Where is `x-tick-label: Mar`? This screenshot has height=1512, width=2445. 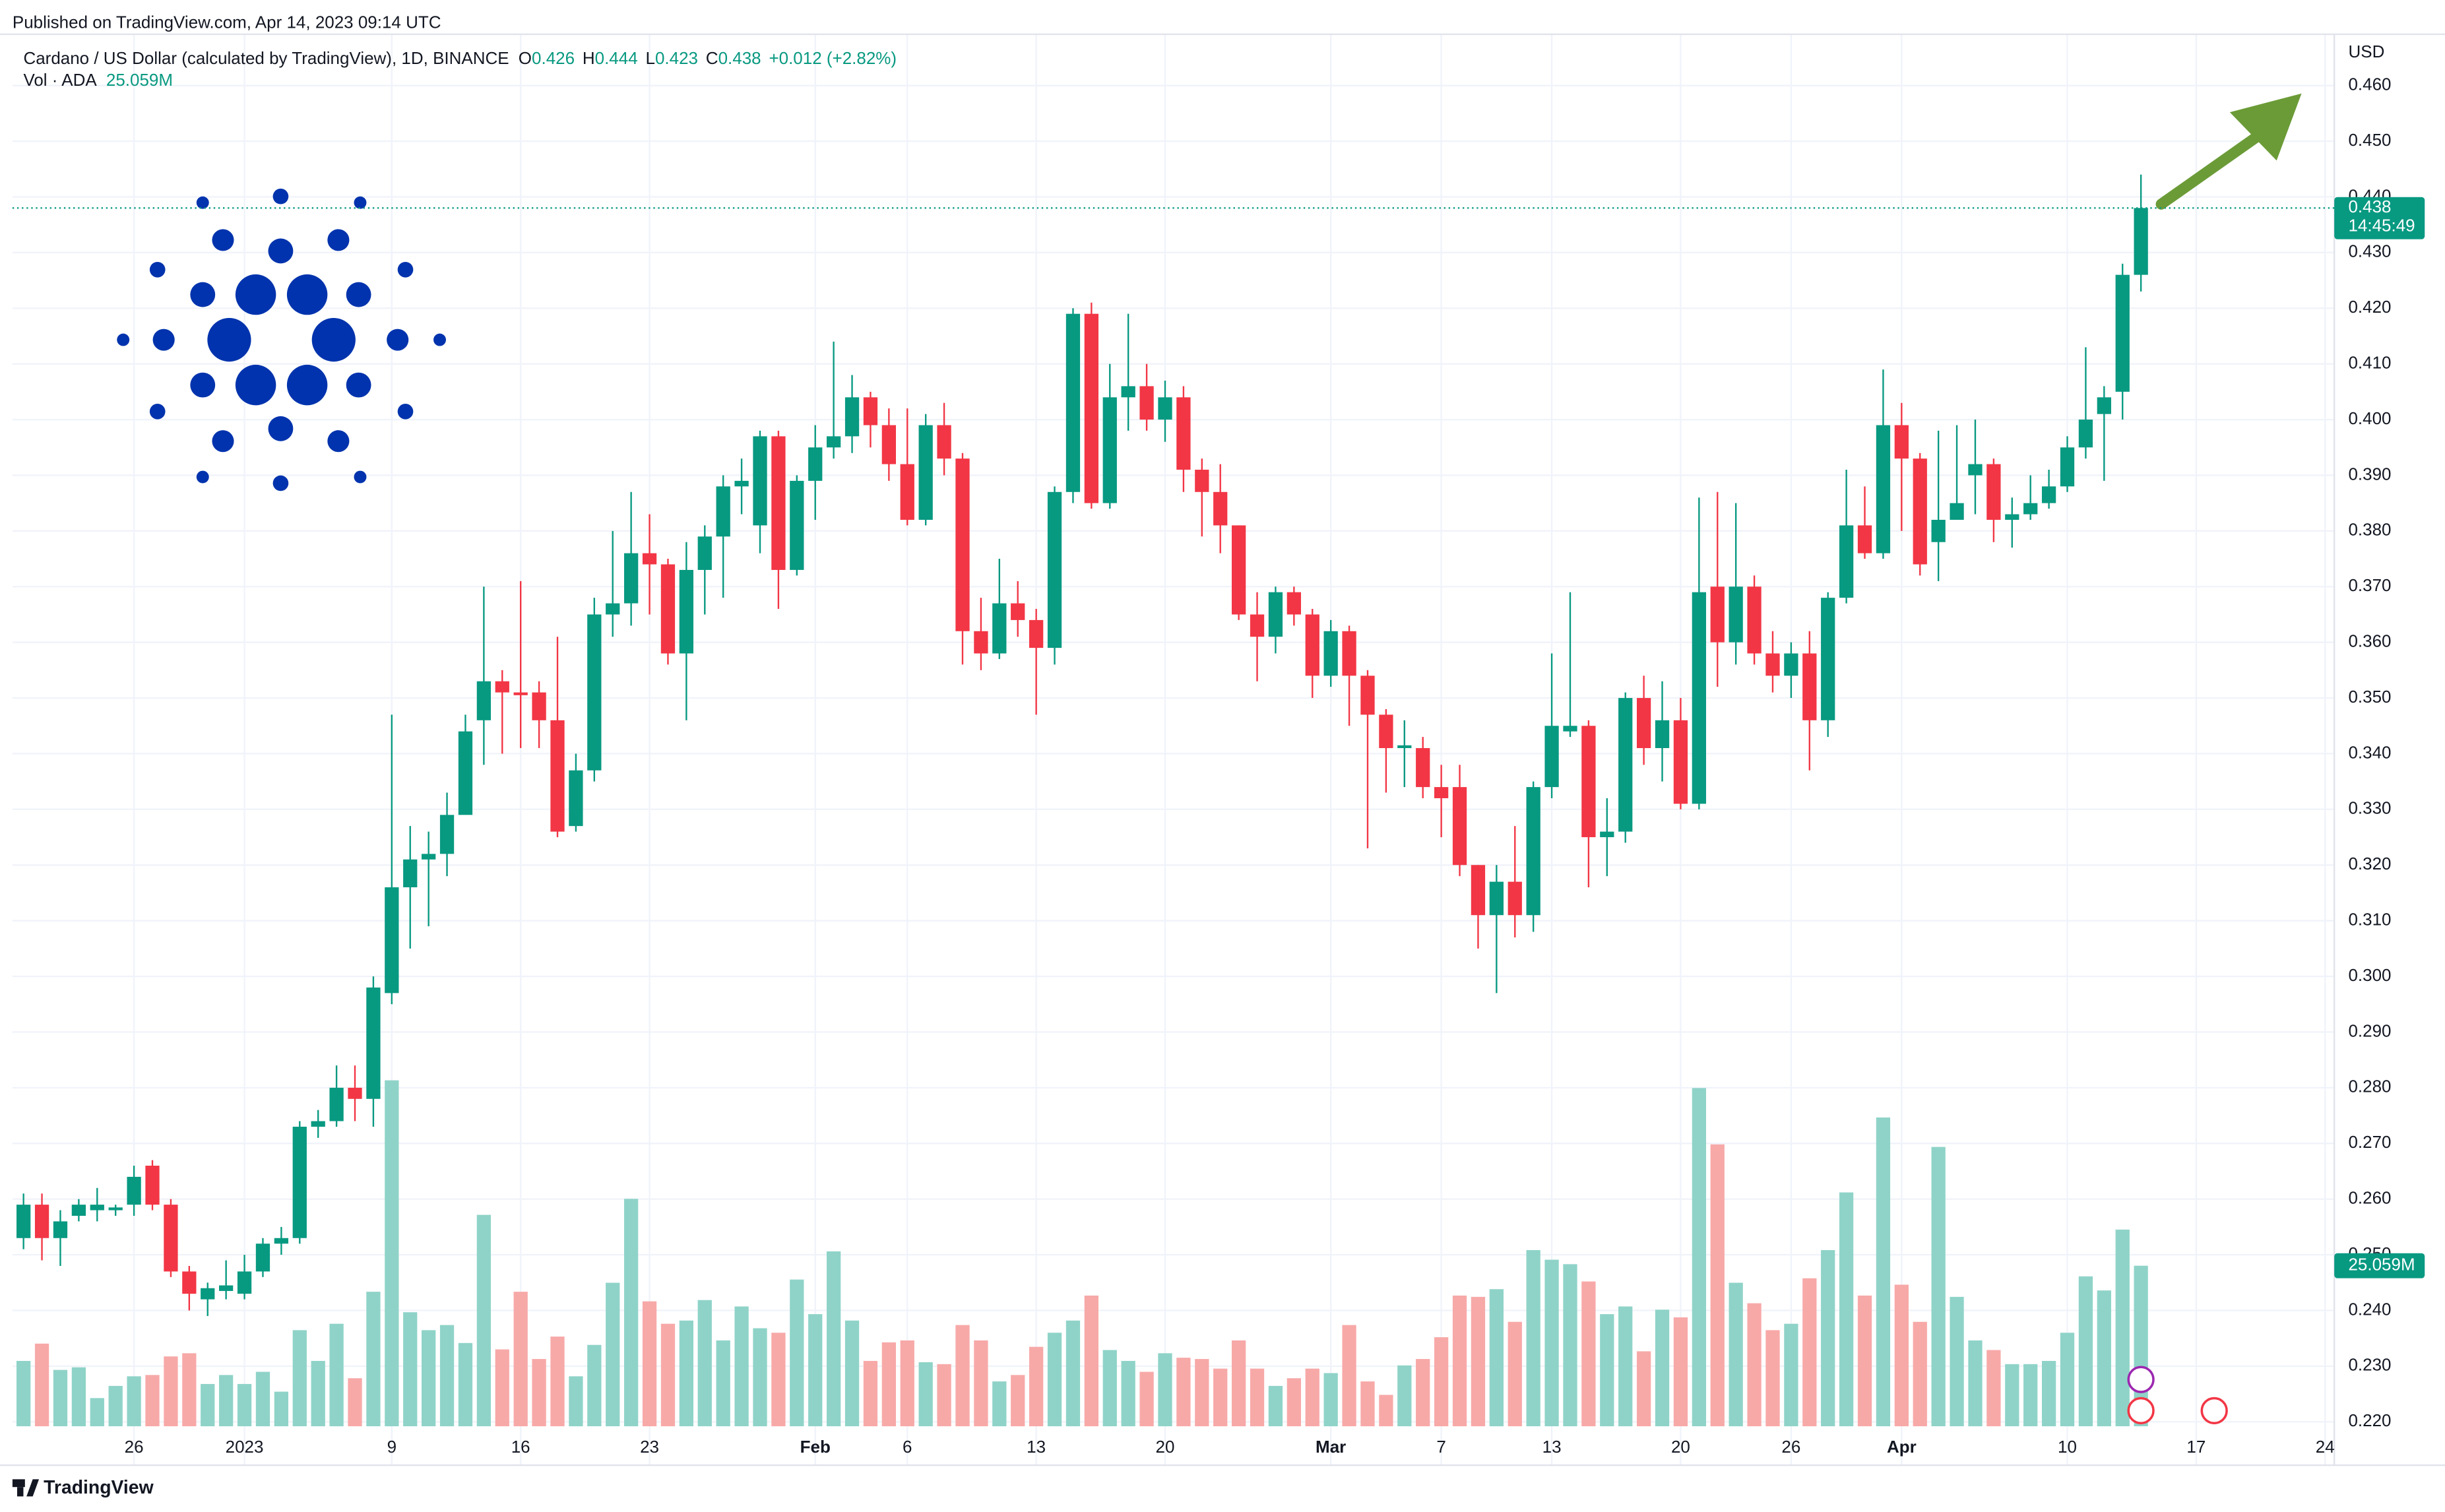 x-tick-label: Mar is located at coordinates (1331, 1447).